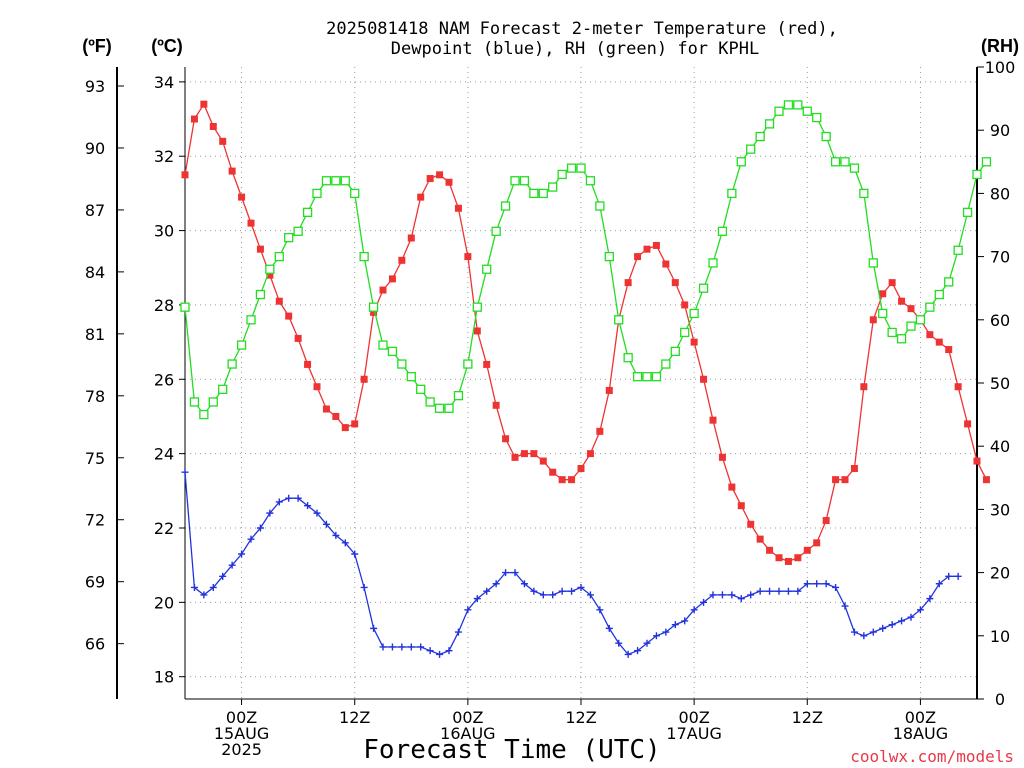 This screenshot has width=1024, height=768. What do you see at coordinates (164, 156) in the screenshot?
I see `celsius-tick-label: 32` at bounding box center [164, 156].